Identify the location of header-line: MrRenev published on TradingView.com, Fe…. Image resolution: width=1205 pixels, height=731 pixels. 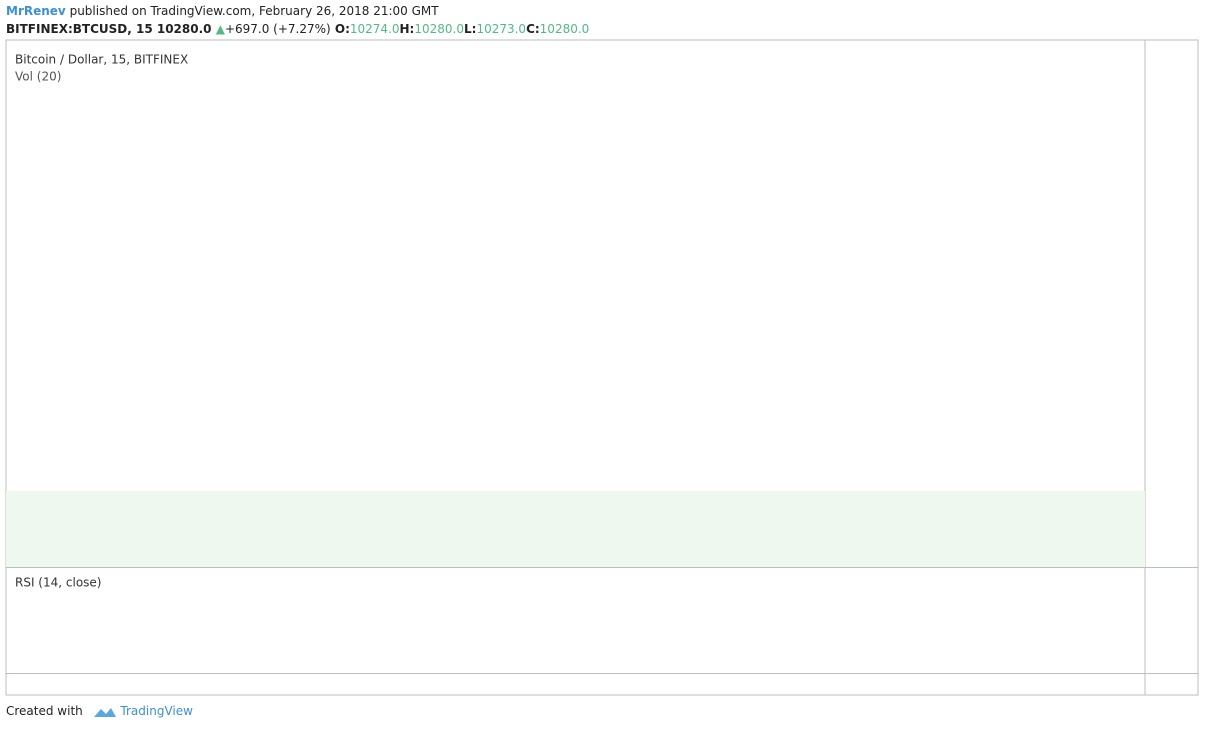
(222, 11).